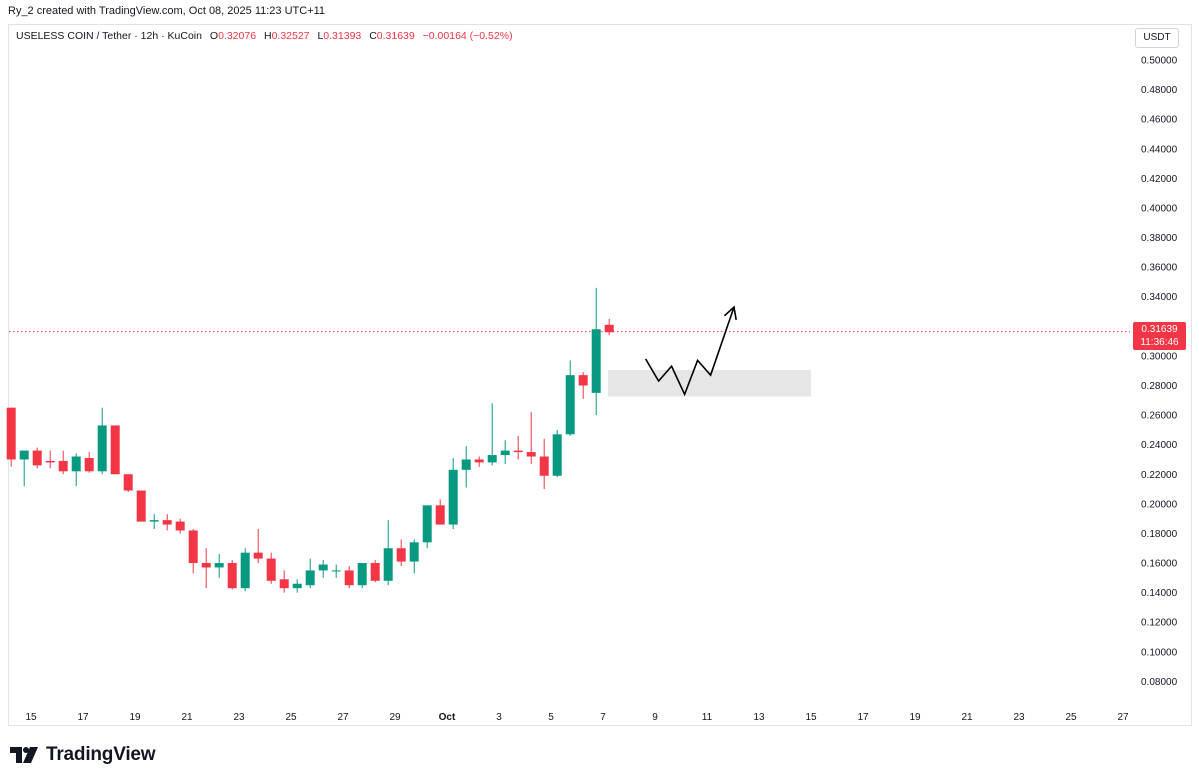  I want to click on price-tick-label: 0.20000, so click(1159, 504).